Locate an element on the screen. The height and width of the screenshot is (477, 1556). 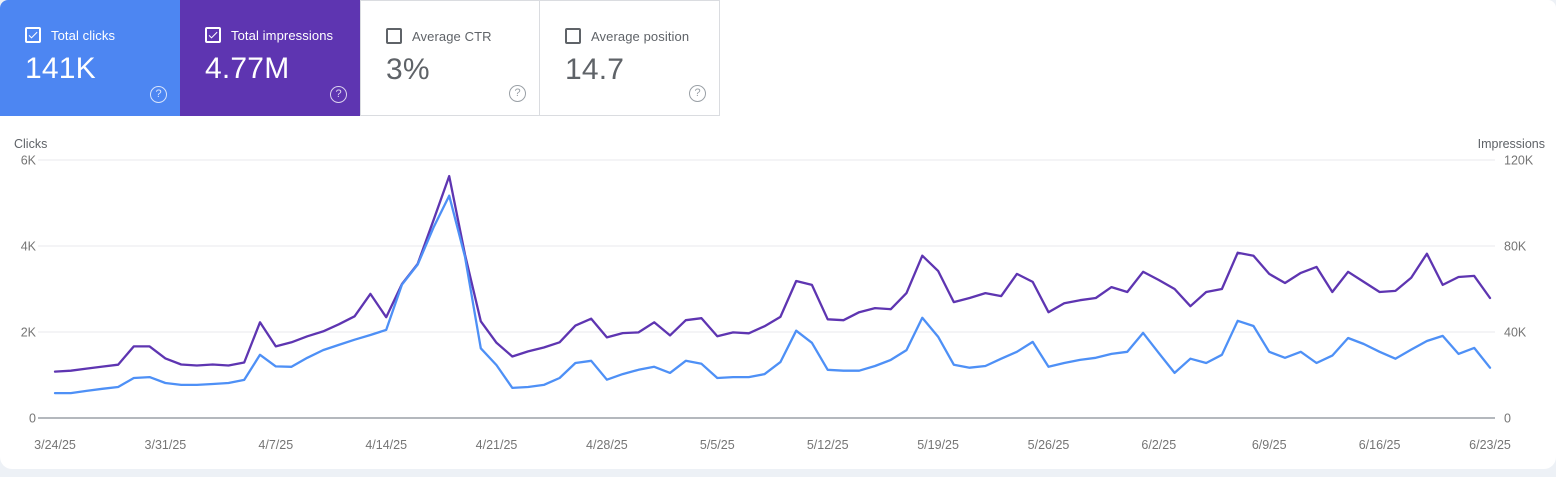
svg-text: 6/23/25 is located at coordinates (1490, 445).